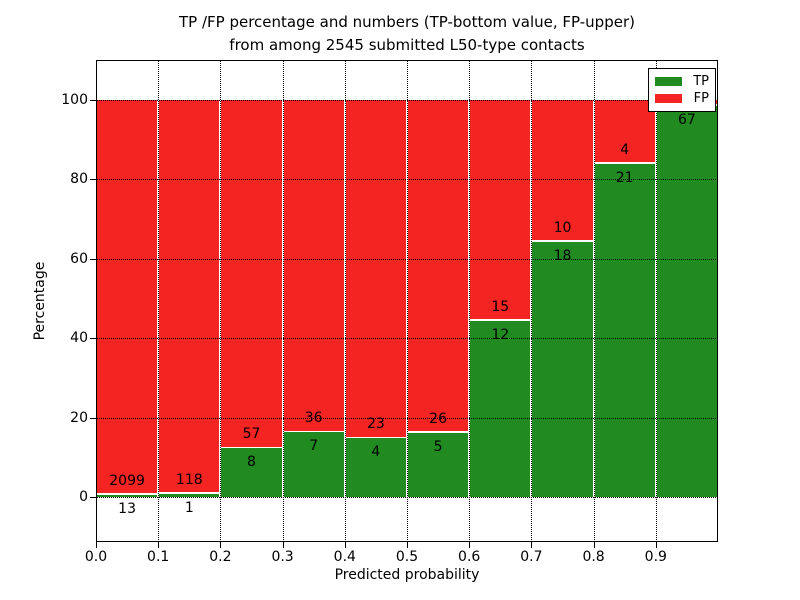 Image resolution: width=800 pixels, height=600 pixels. Describe the element at coordinates (220, 557) in the screenshot. I see `x-tick-label: 0.2` at that location.